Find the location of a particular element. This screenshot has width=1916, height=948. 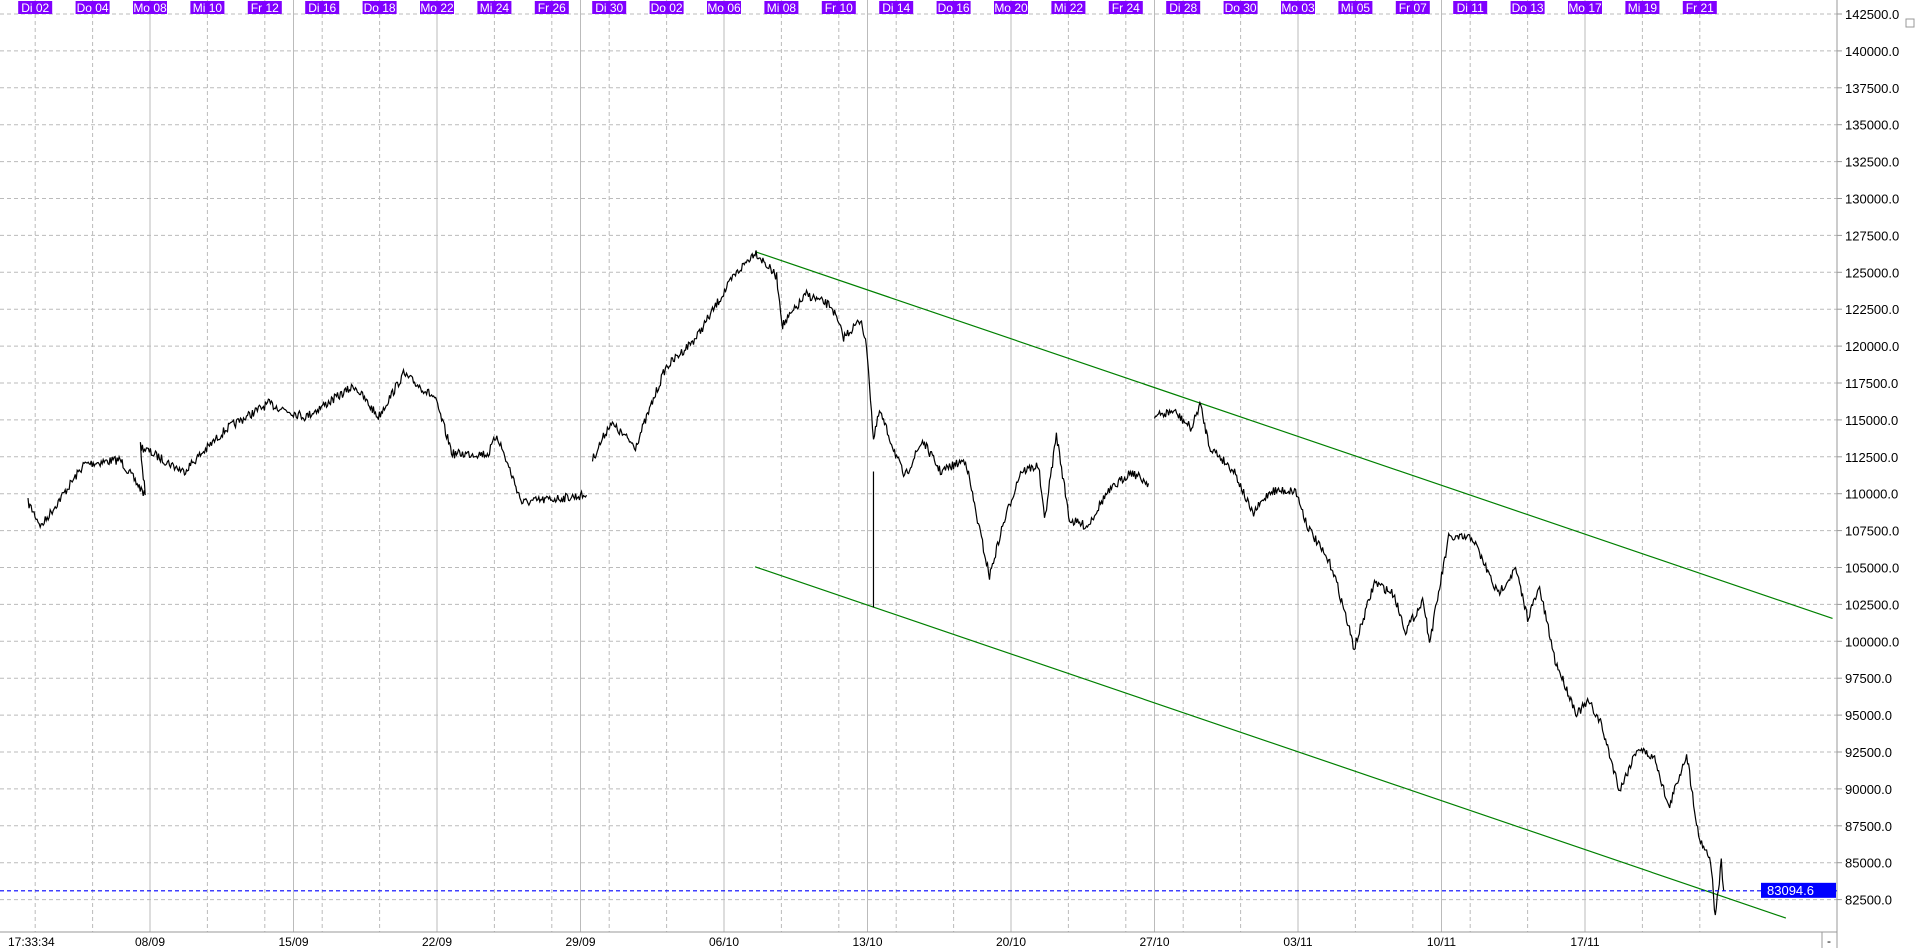

y-tick-label: 122500.0 is located at coordinates (1872, 309).